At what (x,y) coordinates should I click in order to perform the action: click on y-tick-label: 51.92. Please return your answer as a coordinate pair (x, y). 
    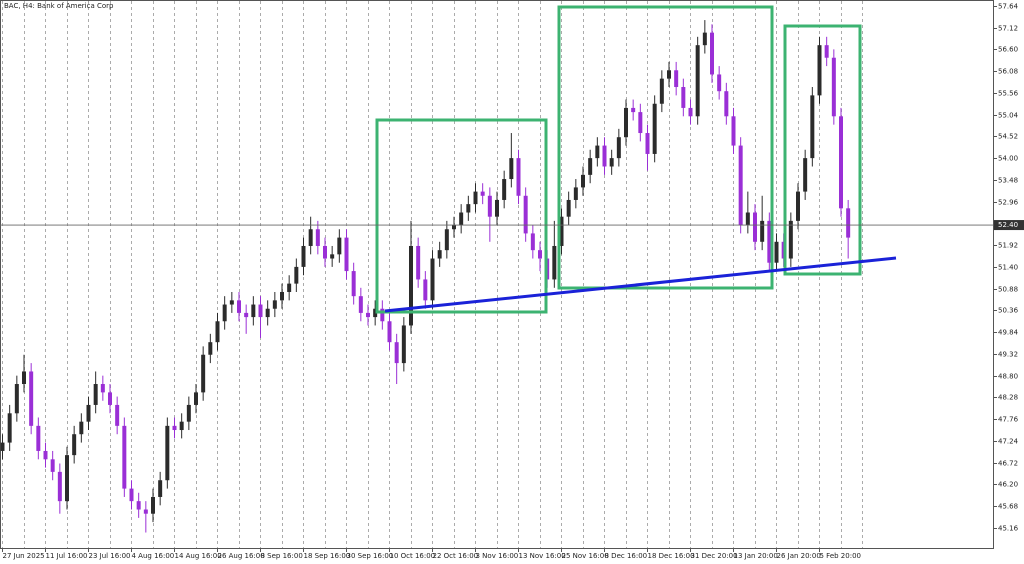
    Looking at the image, I should click on (1008, 246).